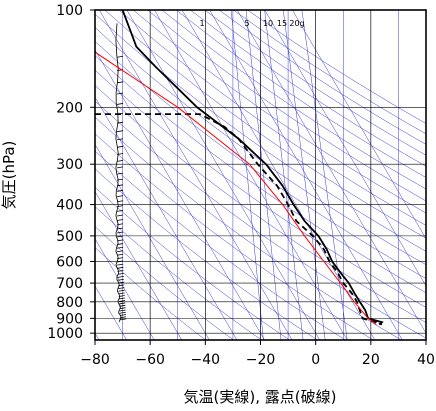 Image resolution: width=436 pixels, height=411 pixels. Describe the element at coordinates (260, 397) in the screenshot. I see `x-axis-label: 気温(実線), 露点(破線)` at that location.